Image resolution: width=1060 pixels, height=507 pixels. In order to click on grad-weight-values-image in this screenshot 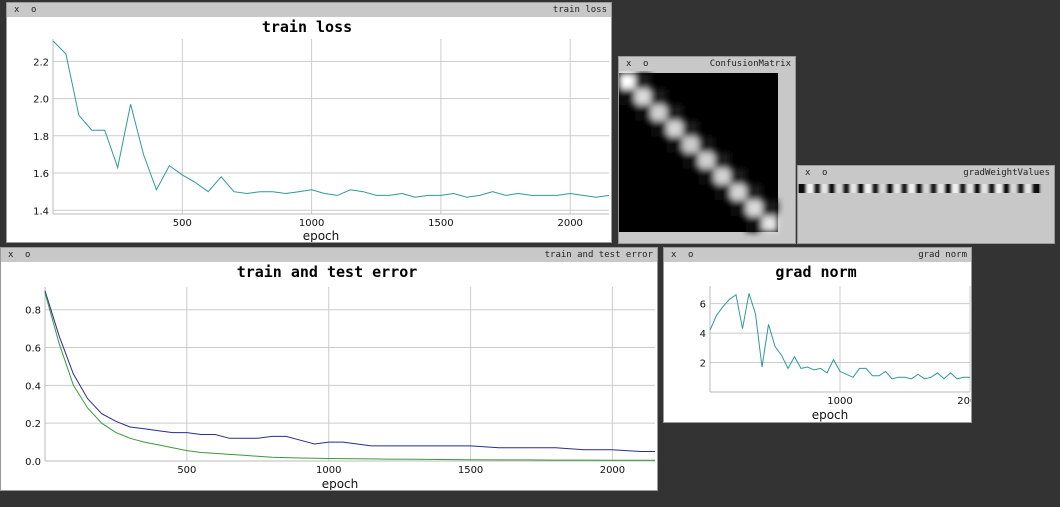, I will do `click(919, 188)`.